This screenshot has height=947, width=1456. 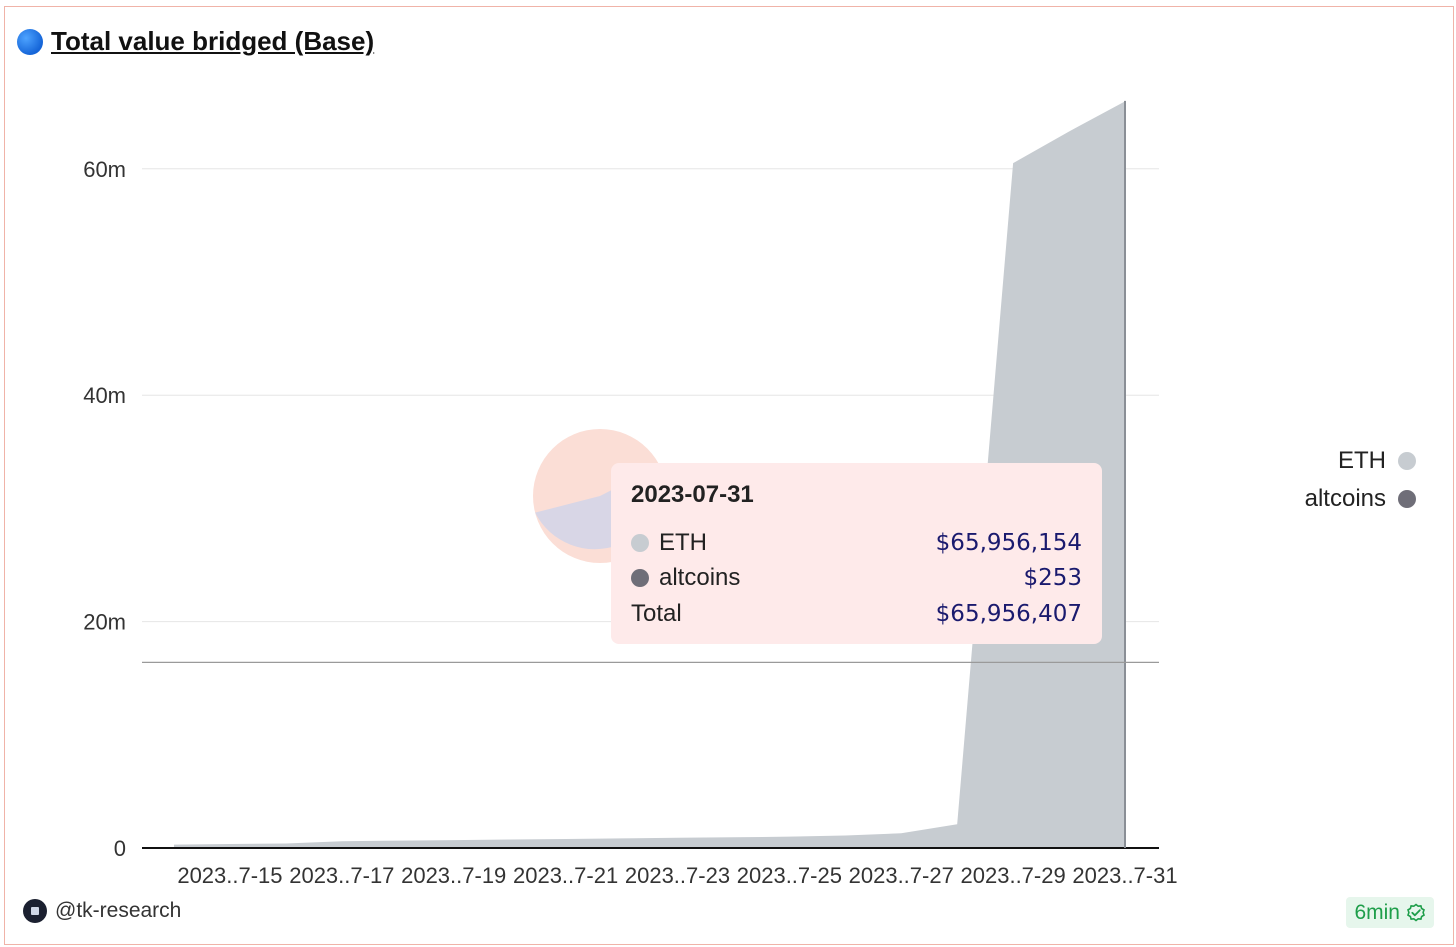 What do you see at coordinates (104, 169) in the screenshot?
I see `y-tick-label: 60m` at bounding box center [104, 169].